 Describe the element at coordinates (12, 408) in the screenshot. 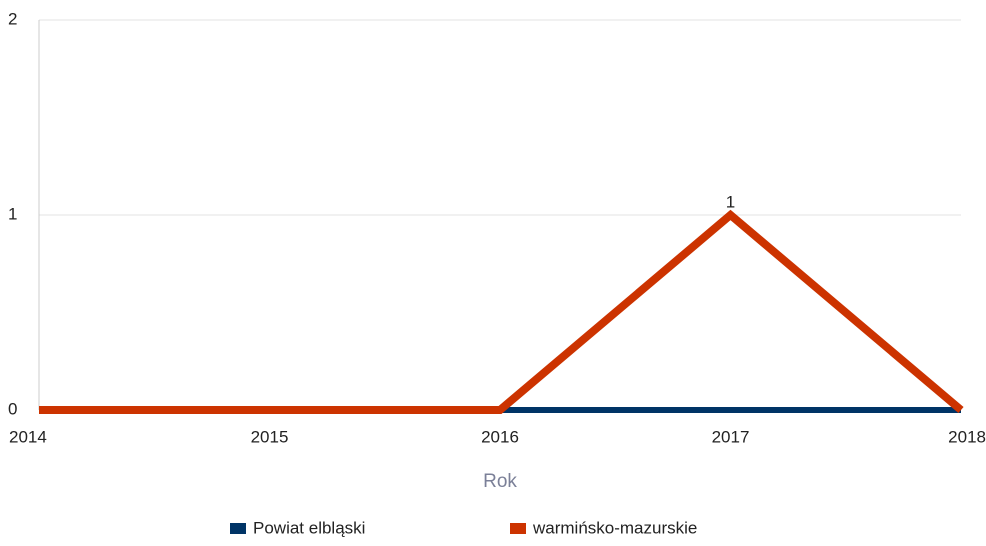

I see `y-tick-label: 0` at that location.